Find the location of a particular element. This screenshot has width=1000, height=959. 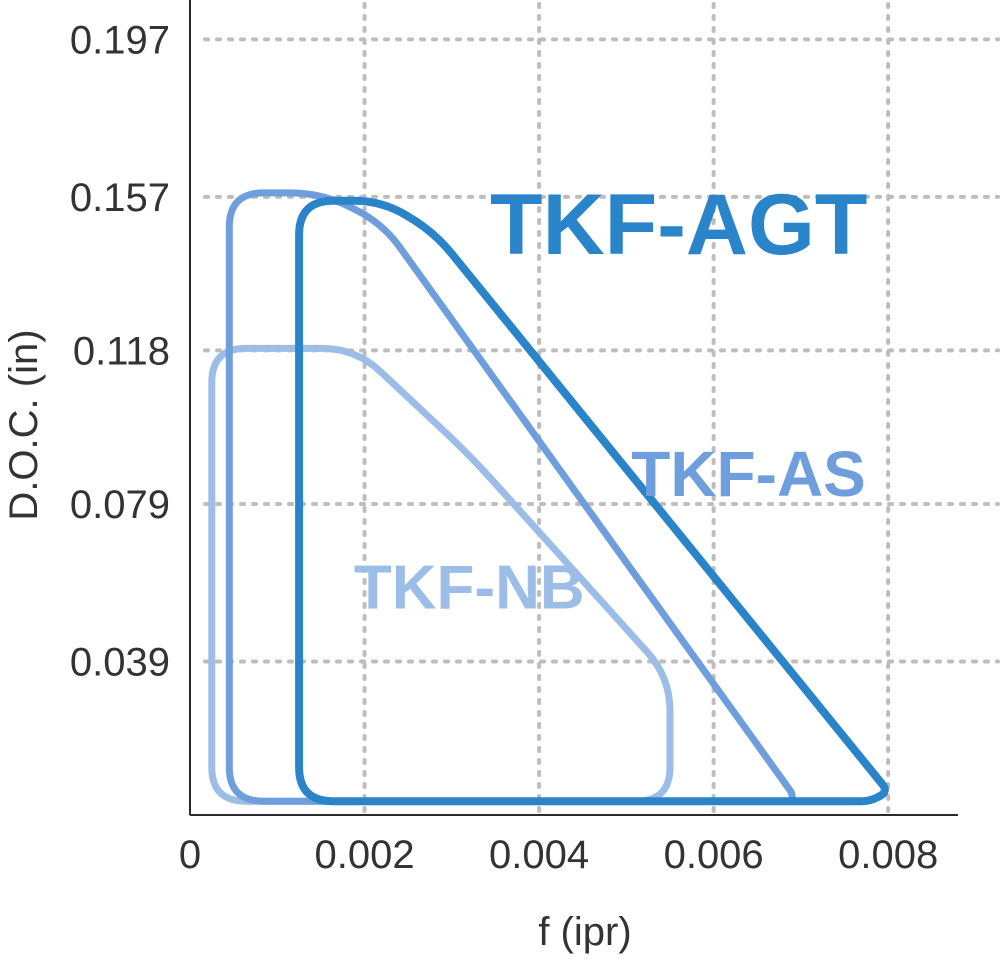

x-tick-label: 0.008 is located at coordinates (888, 855).